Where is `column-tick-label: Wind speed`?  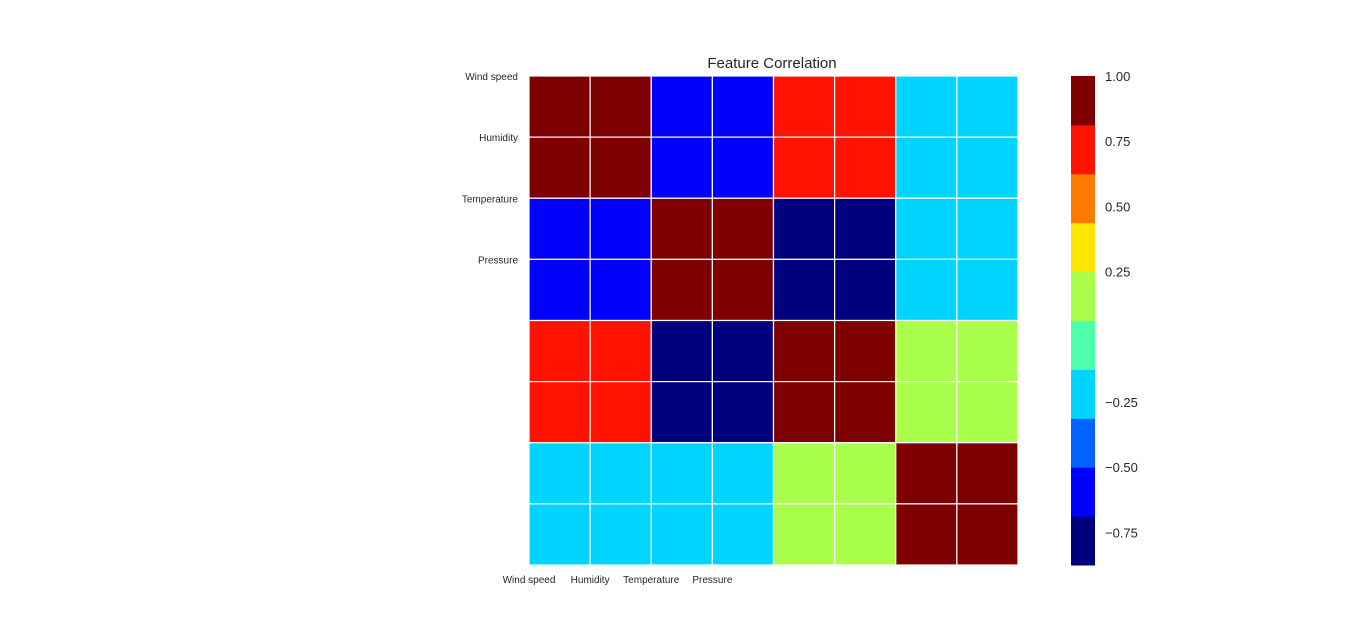 column-tick-label: Wind speed is located at coordinates (529, 580).